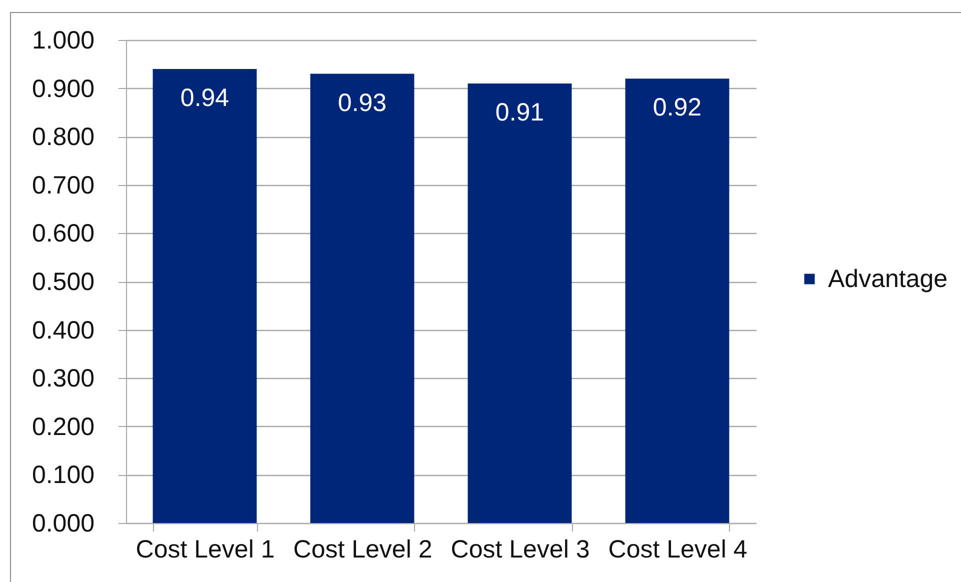 Image resolution: width=961 pixels, height=582 pixels. Describe the element at coordinates (362, 550) in the screenshot. I see `x-tick-label: Cost Level 2` at that location.